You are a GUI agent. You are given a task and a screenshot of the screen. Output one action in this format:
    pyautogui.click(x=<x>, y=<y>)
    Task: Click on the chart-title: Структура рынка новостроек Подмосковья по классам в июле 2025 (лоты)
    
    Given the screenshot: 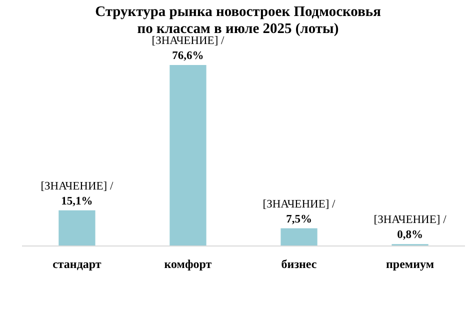 What is the action you would take?
    pyautogui.click(x=238, y=20)
    